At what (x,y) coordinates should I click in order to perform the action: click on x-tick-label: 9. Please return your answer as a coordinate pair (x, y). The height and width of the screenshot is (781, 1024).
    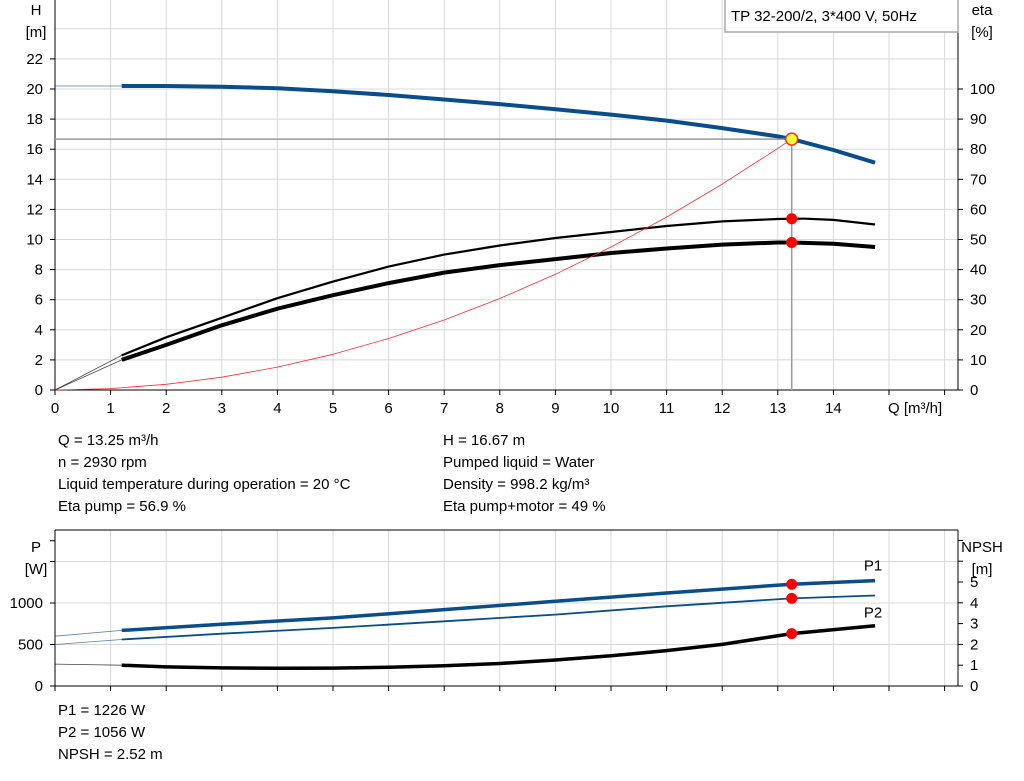
    Looking at the image, I should click on (555, 408).